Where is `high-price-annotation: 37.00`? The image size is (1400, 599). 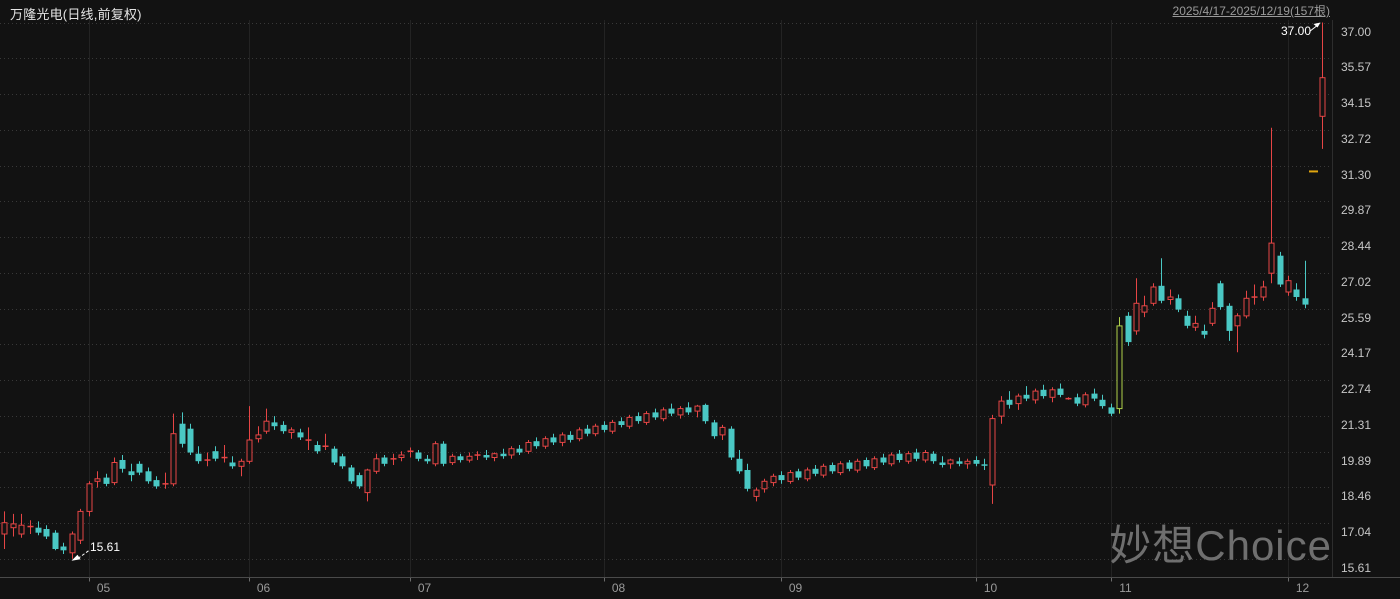 high-price-annotation: 37.00 is located at coordinates (1295, 31).